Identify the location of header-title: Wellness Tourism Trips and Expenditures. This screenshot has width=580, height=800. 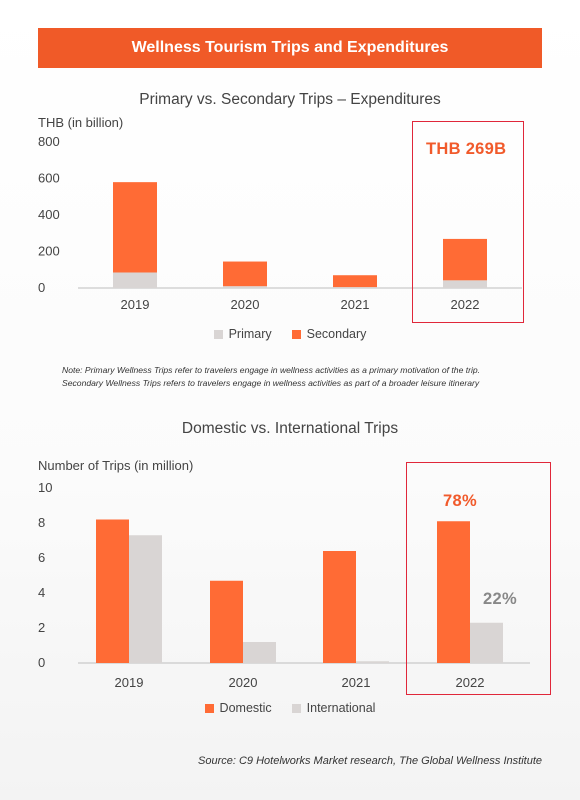
(290, 47).